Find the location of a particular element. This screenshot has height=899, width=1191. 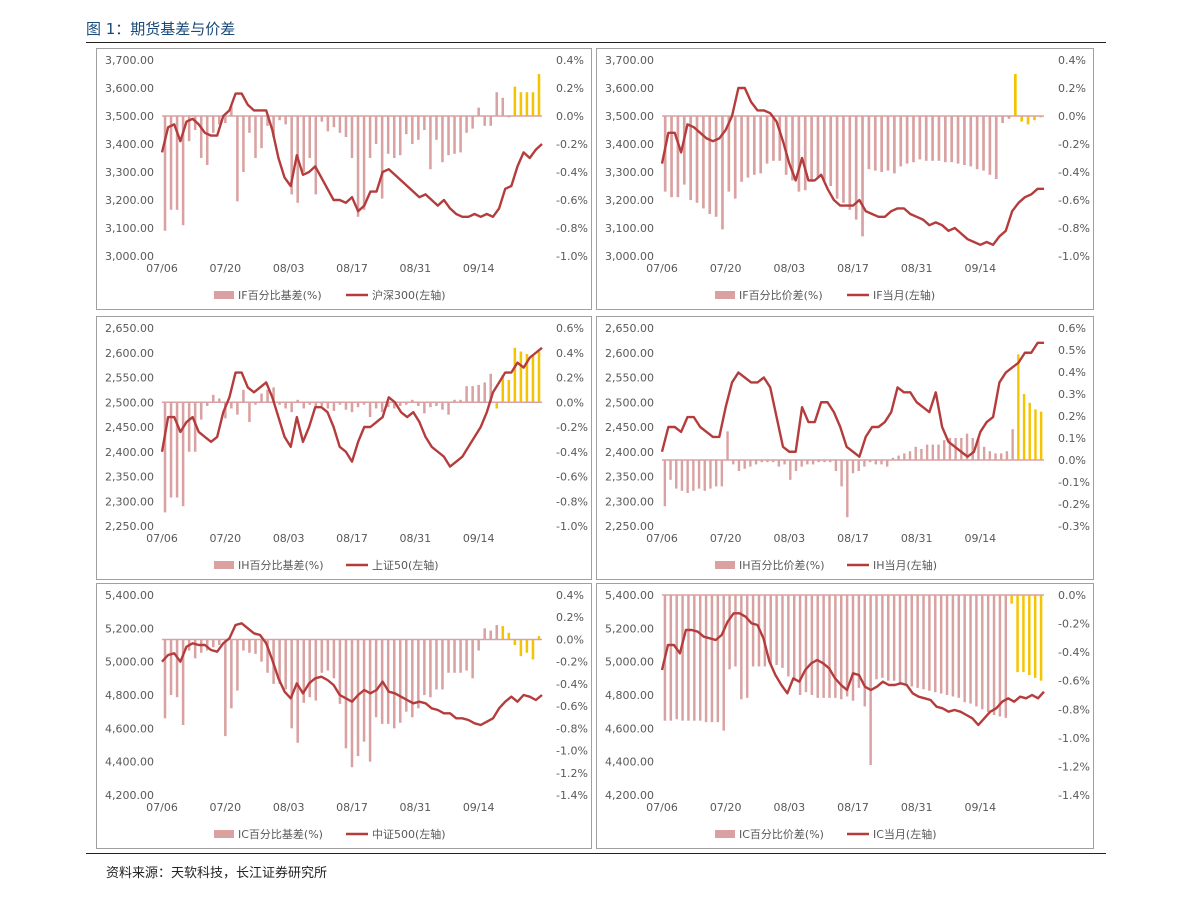

right-axis-tick-label: 0.0% is located at coordinates (1072, 116).